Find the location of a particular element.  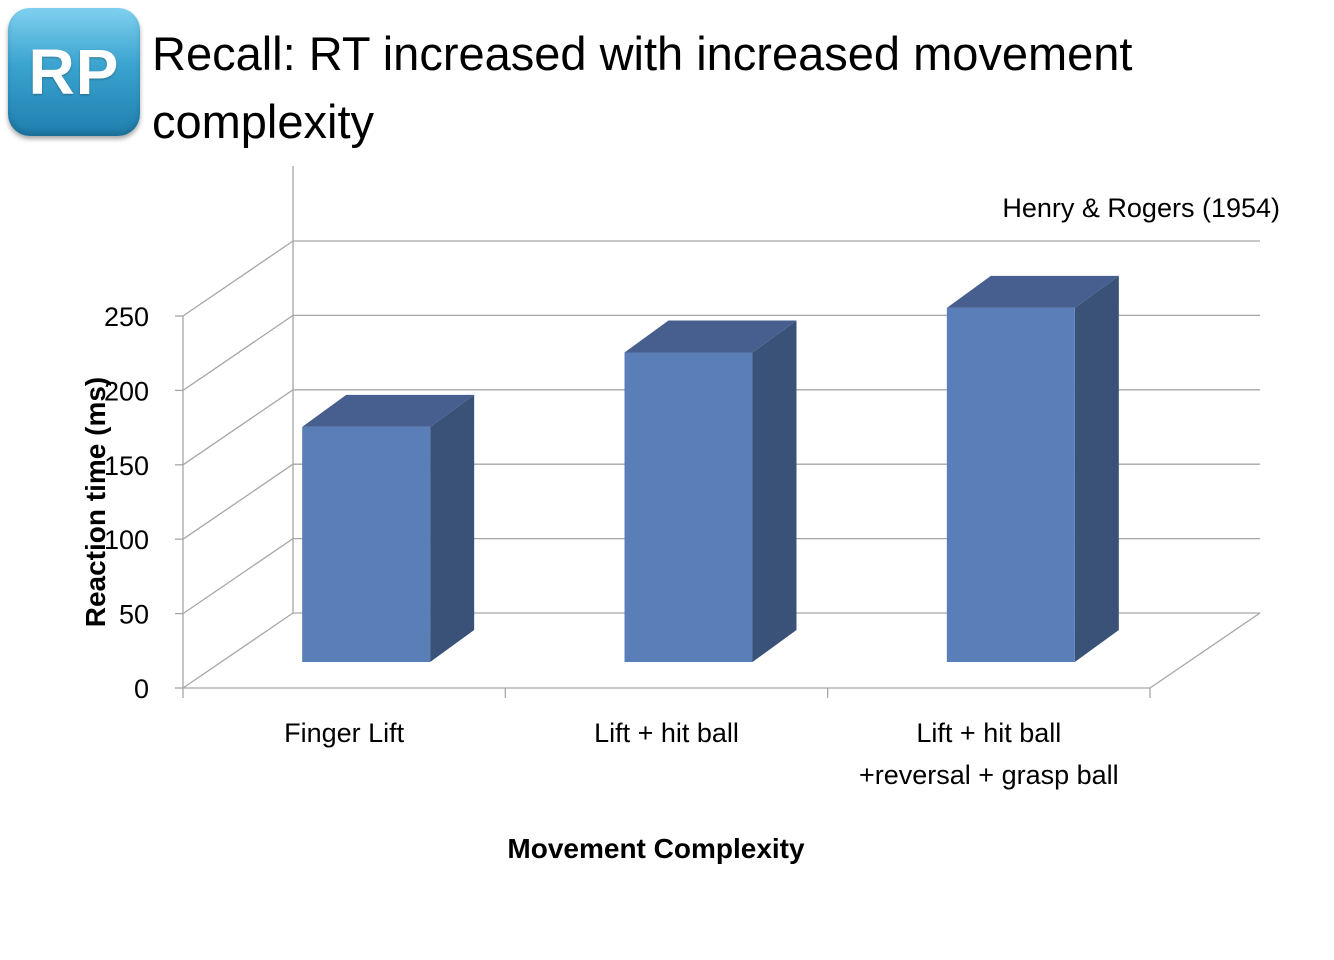

x-tick-label: Lift + hit ball +reversal + grasp ball is located at coordinates (989, 754).